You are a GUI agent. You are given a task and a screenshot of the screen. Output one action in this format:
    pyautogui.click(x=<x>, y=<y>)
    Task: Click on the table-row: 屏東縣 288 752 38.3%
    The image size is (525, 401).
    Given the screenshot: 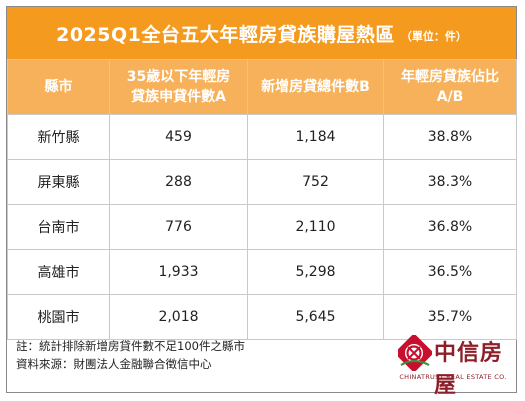 What is the action you would take?
    pyautogui.click(x=262, y=182)
    